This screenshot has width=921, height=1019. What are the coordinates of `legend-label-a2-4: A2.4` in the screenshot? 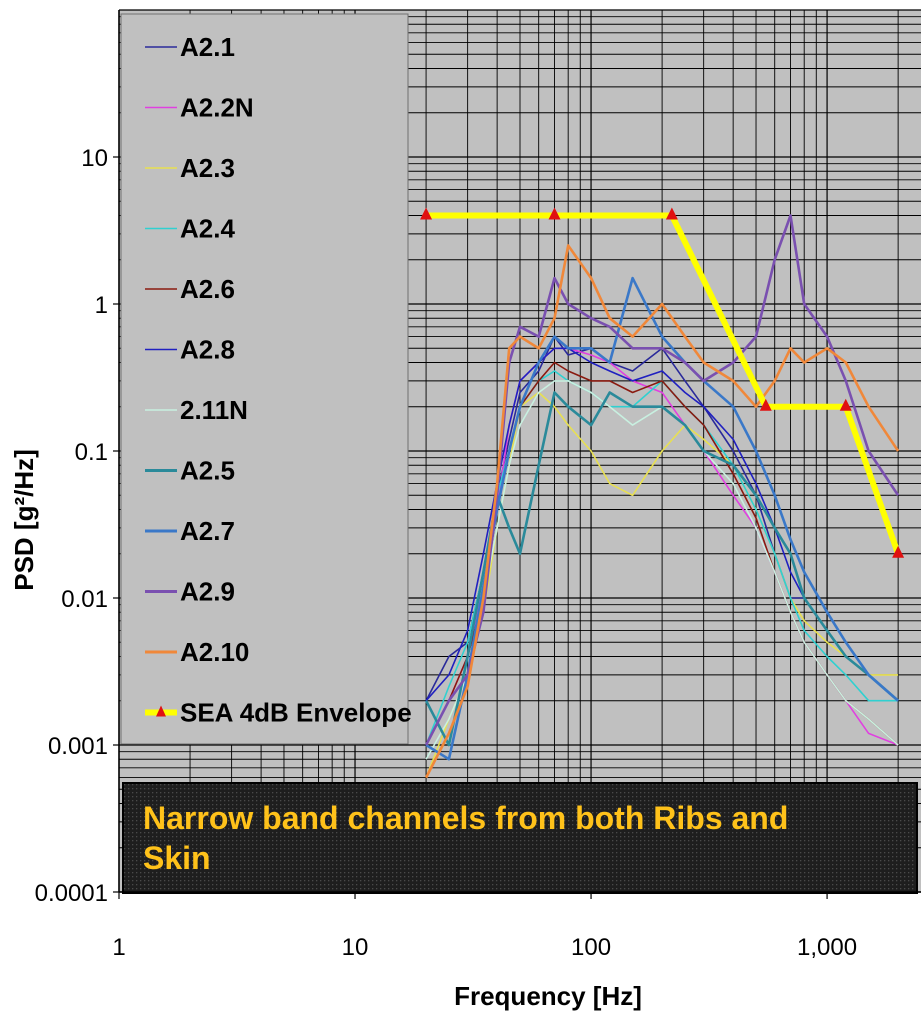 It's located at (207, 229).